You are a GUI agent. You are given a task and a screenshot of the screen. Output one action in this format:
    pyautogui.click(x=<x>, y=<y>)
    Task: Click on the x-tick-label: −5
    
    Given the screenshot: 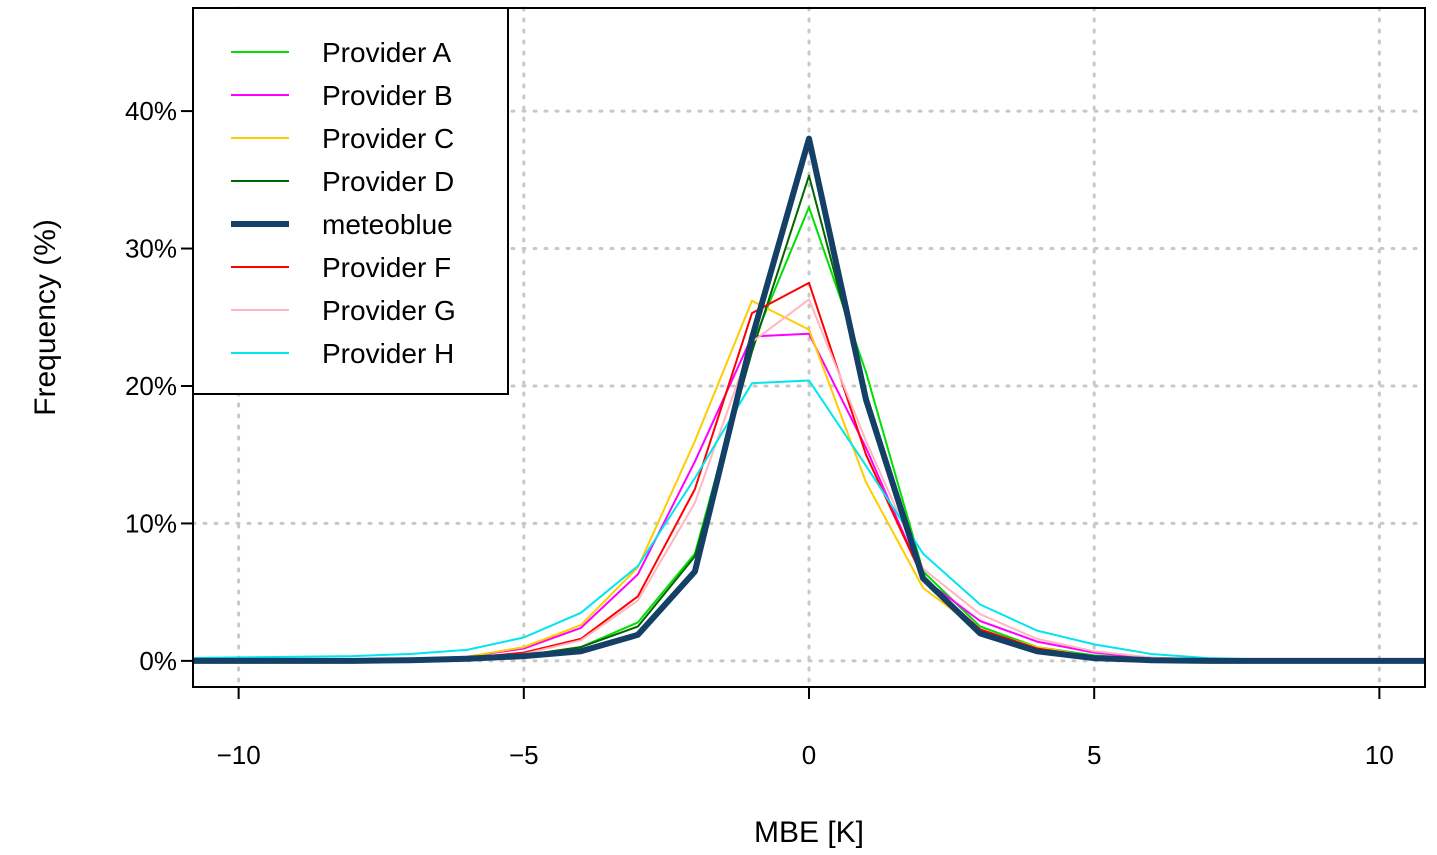 What is the action you would take?
    pyautogui.click(x=524, y=755)
    